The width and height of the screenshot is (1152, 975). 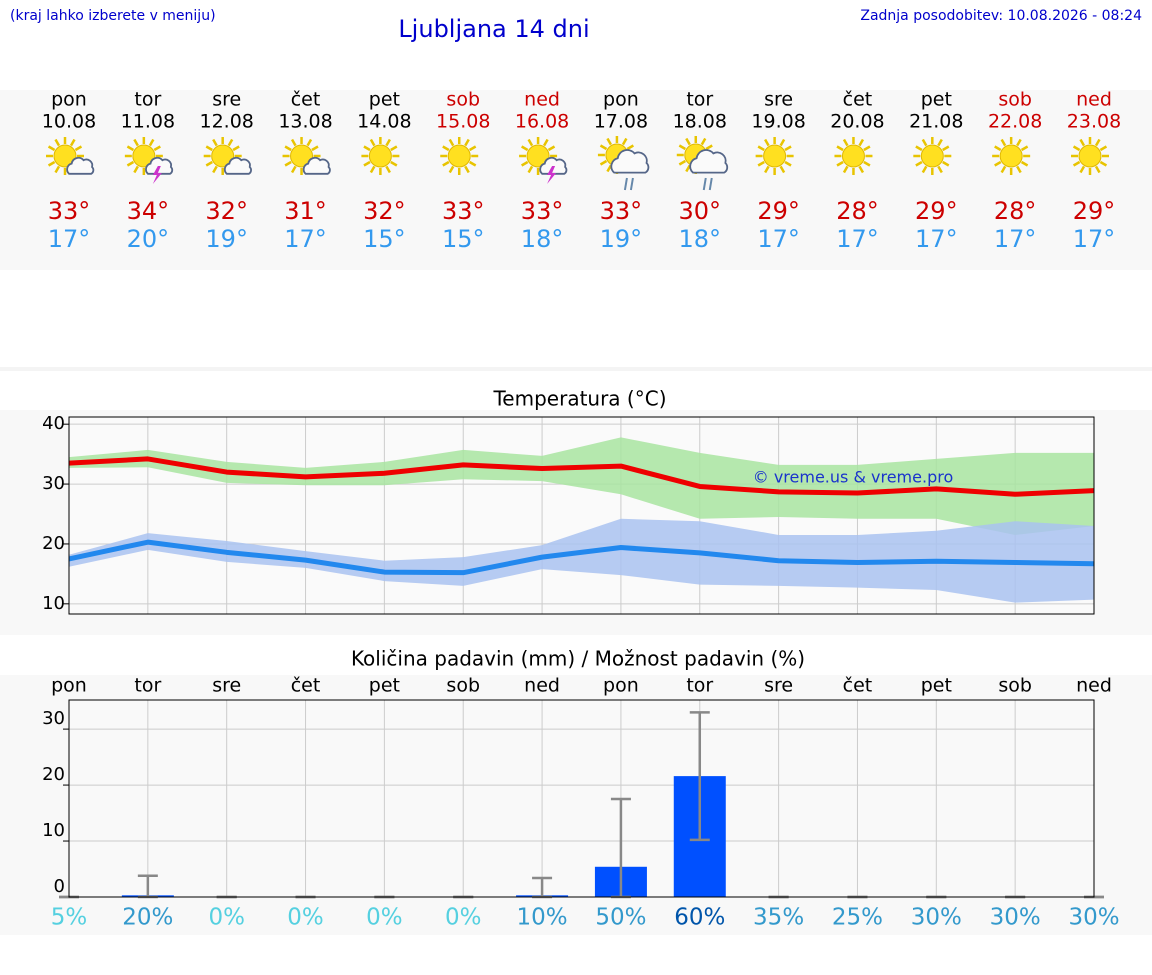 What do you see at coordinates (699, 918) in the screenshot?
I see `precip-chance: 60%` at bounding box center [699, 918].